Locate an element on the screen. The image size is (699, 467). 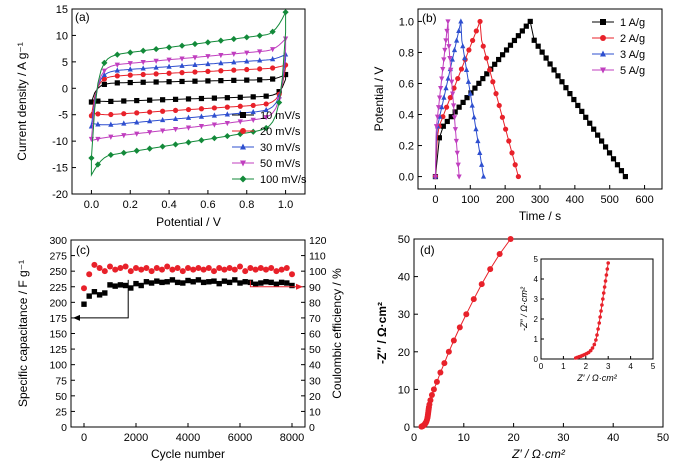
panel-a-xtick-label: 0.2 is located at coordinates (130, 205).